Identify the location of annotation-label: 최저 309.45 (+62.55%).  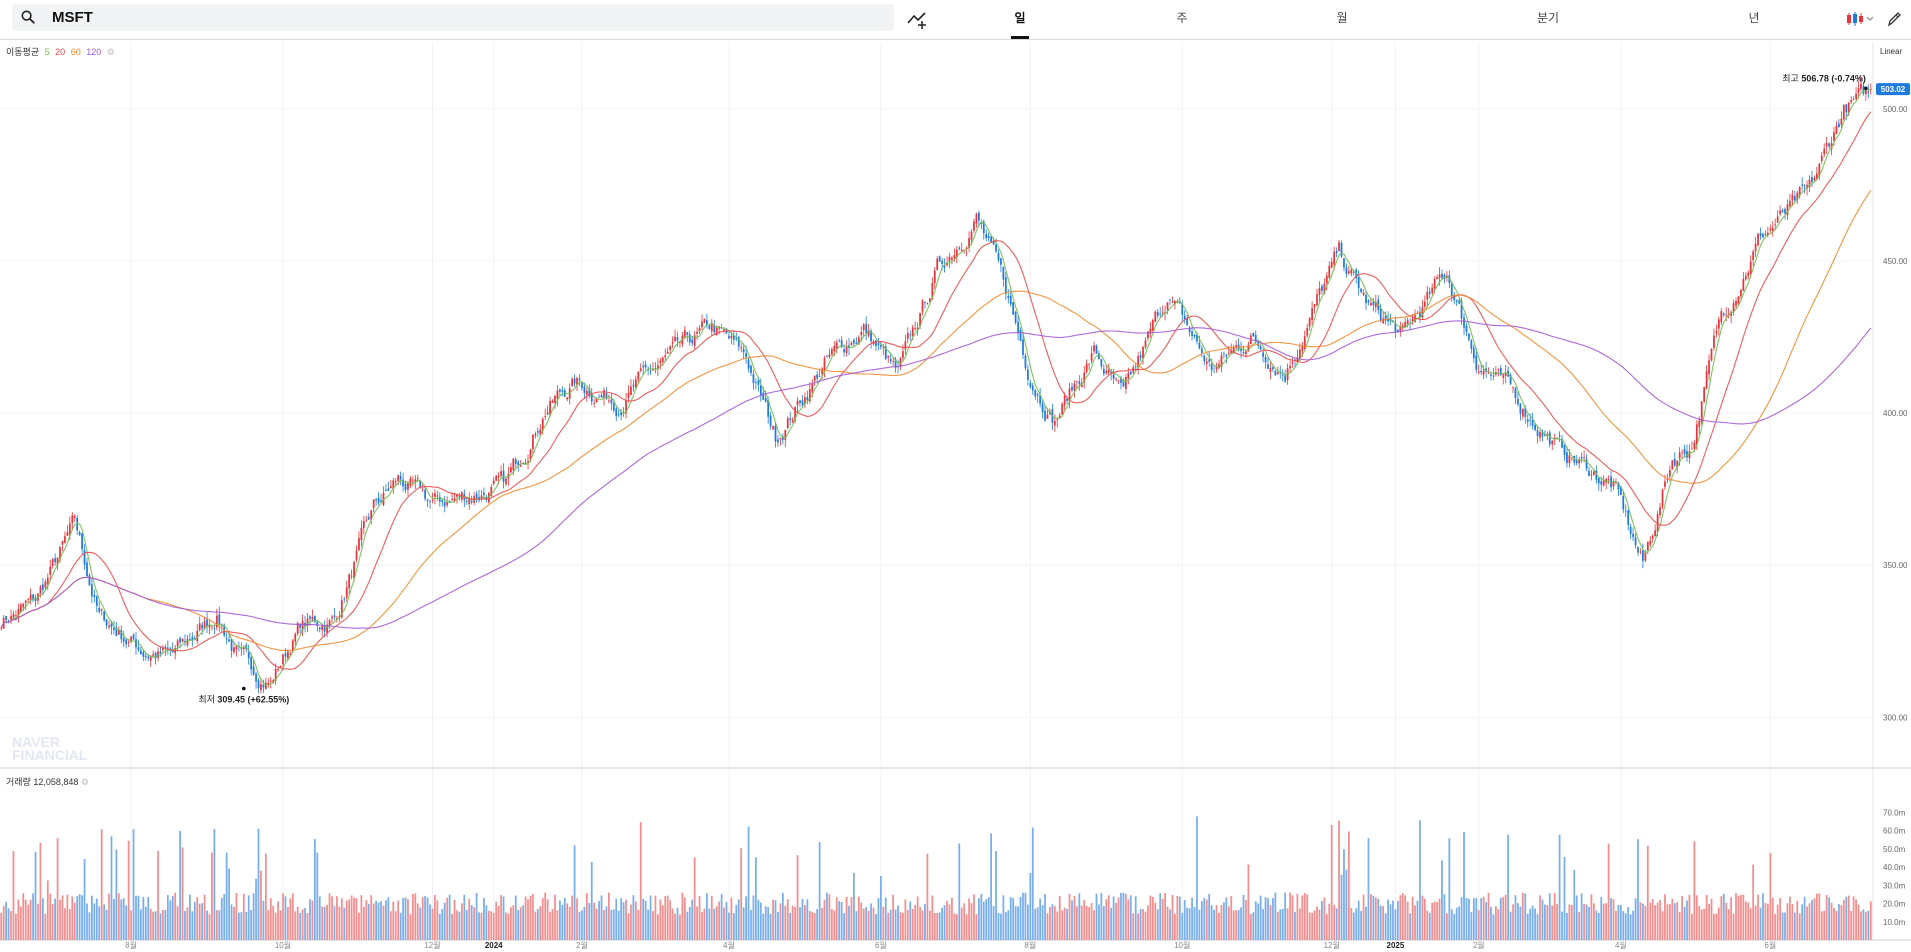
(243, 700).